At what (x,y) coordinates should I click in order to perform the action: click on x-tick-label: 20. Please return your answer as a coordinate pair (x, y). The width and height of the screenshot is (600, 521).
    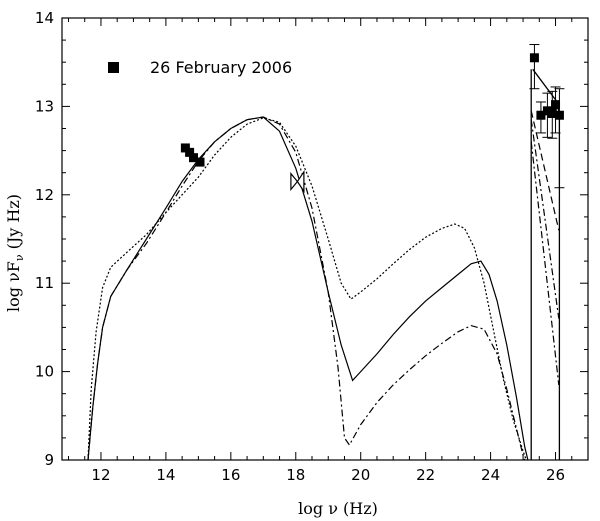
    Looking at the image, I should click on (360, 475).